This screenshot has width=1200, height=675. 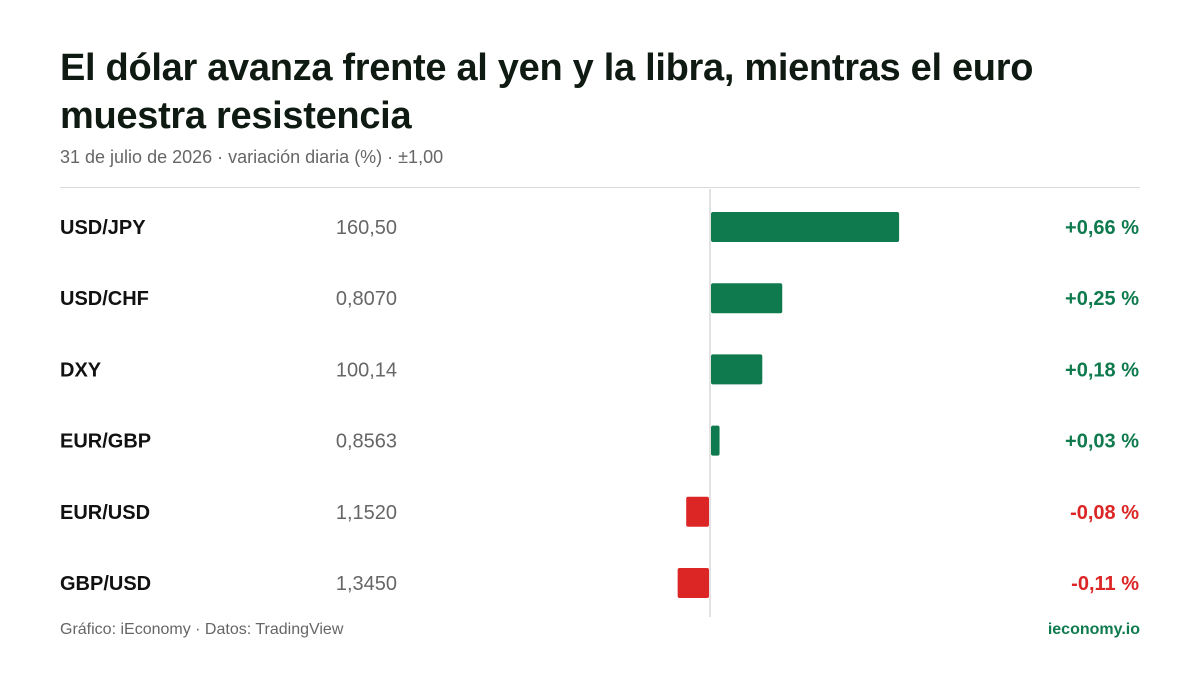 What do you see at coordinates (366, 442) in the screenshot?
I see `price-label: 0,8563` at bounding box center [366, 442].